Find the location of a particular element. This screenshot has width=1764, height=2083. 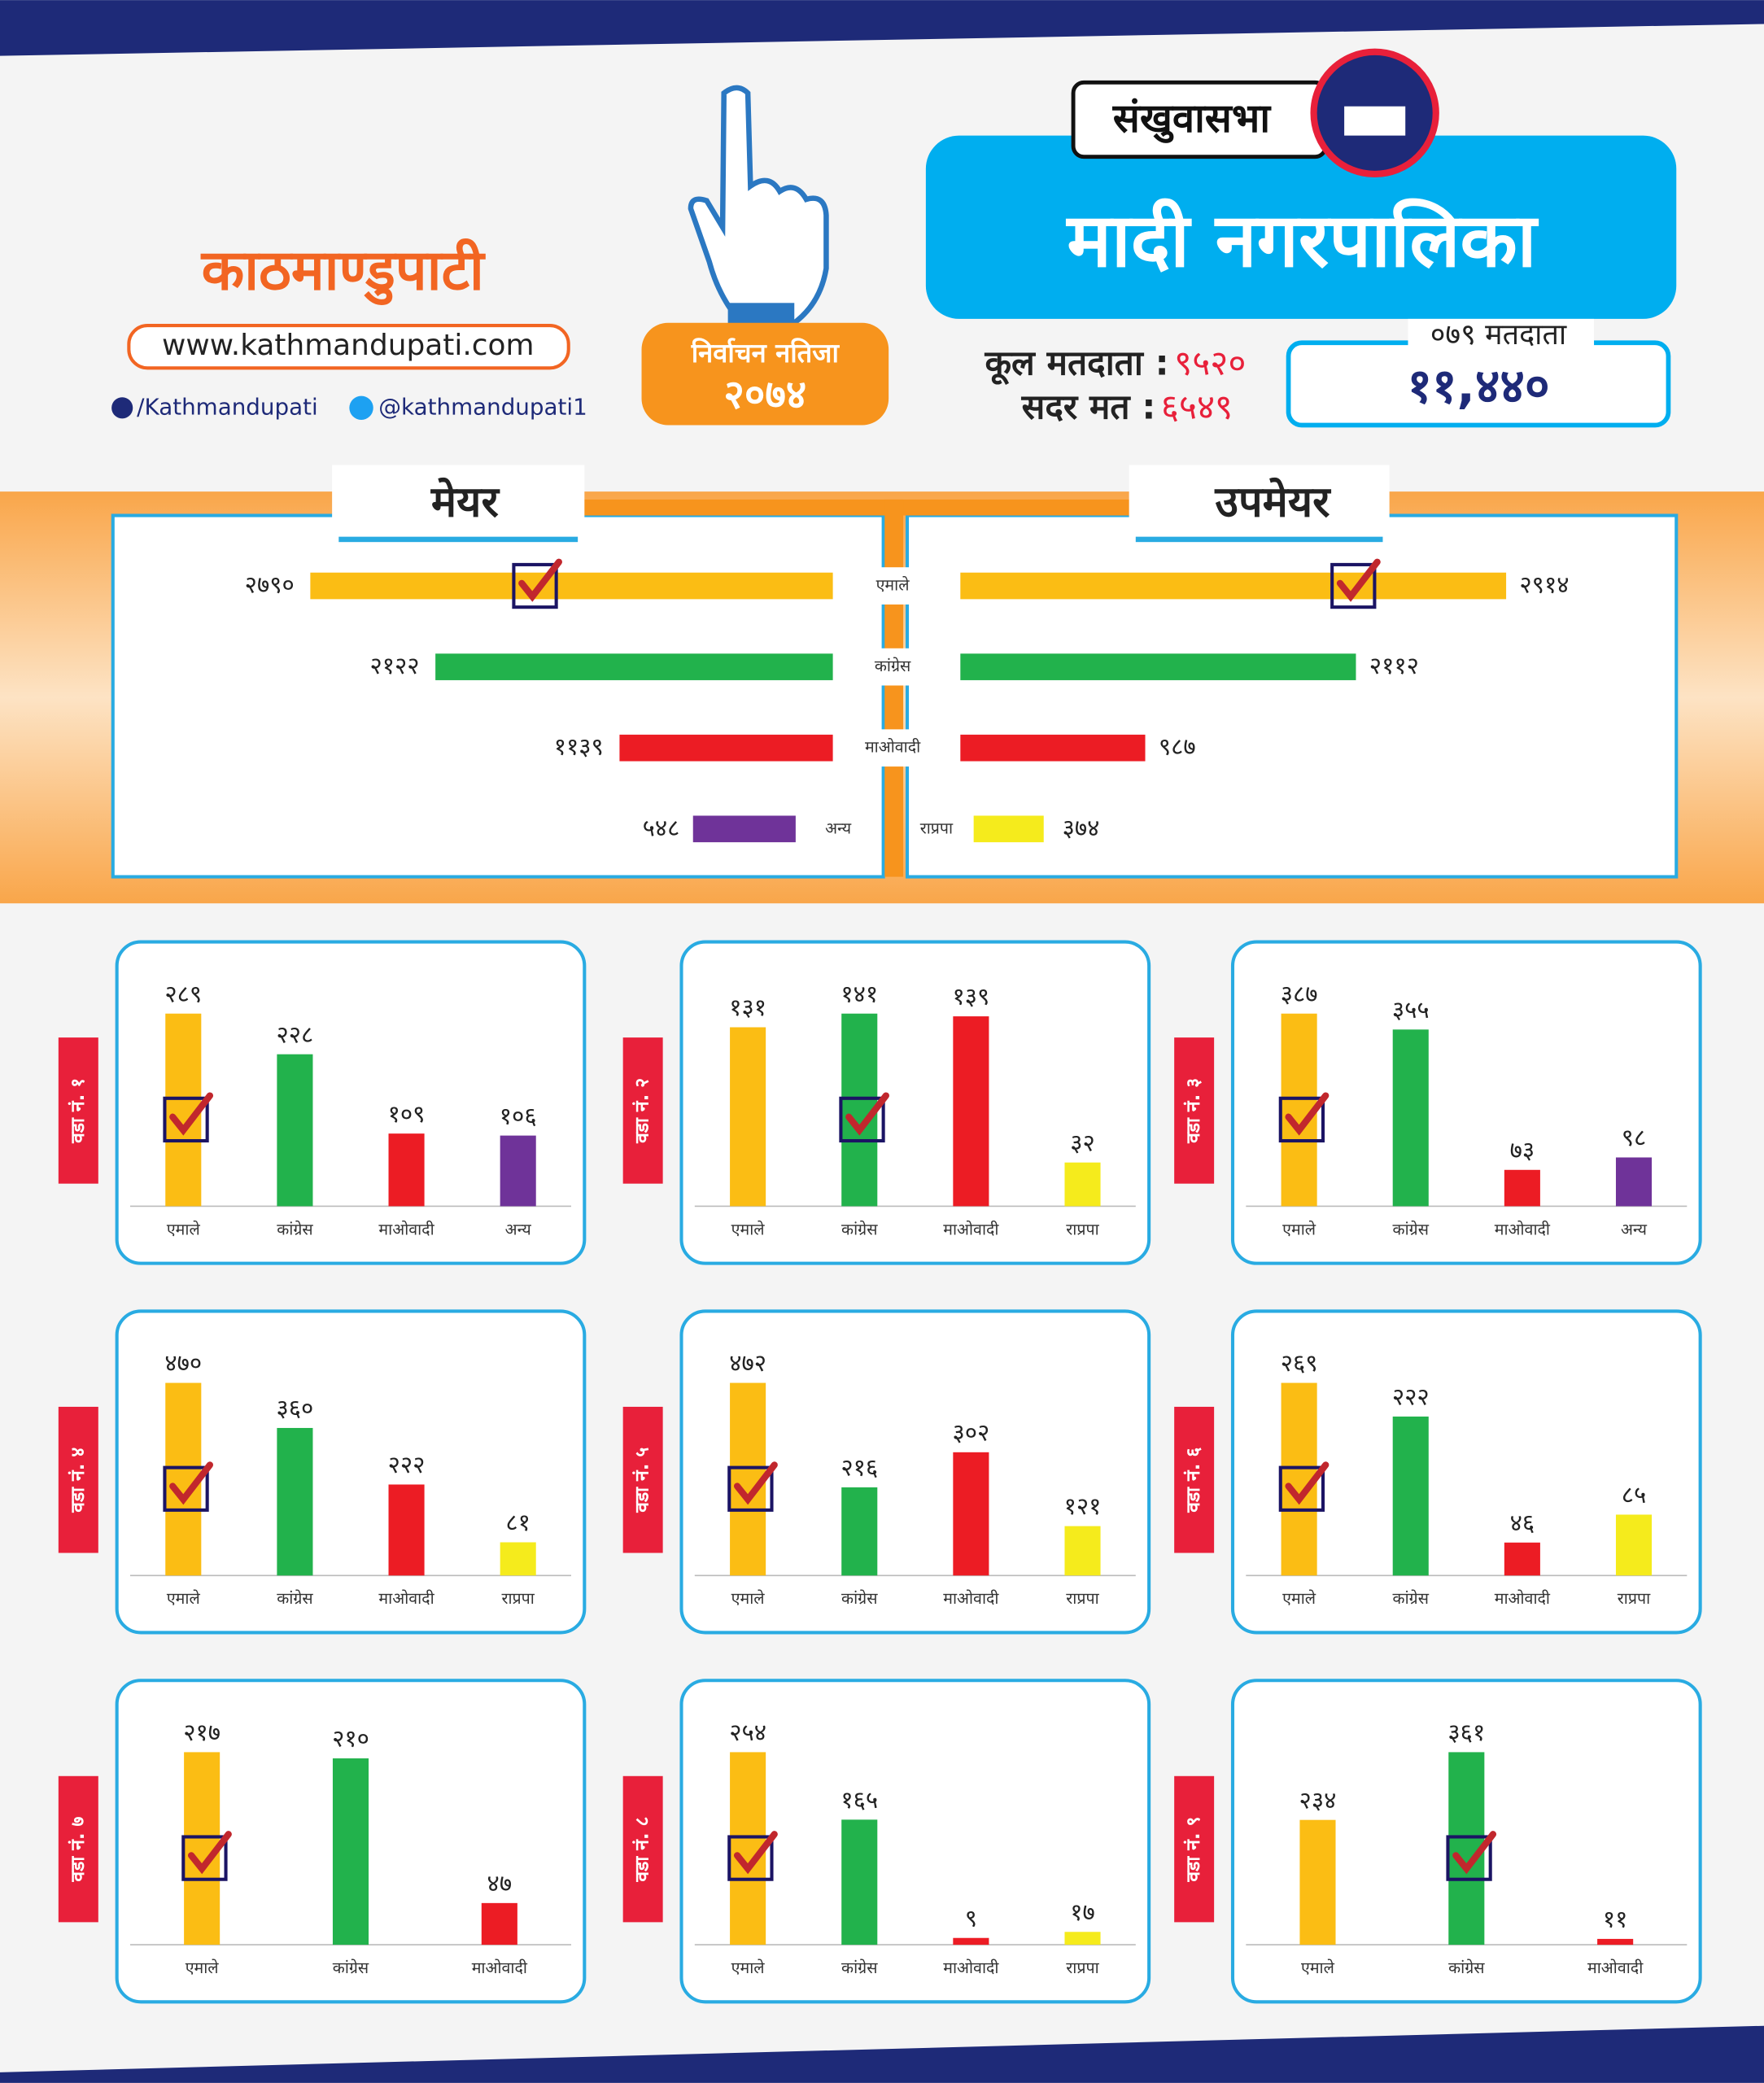

value-label: १४१ is located at coordinates (860, 993).